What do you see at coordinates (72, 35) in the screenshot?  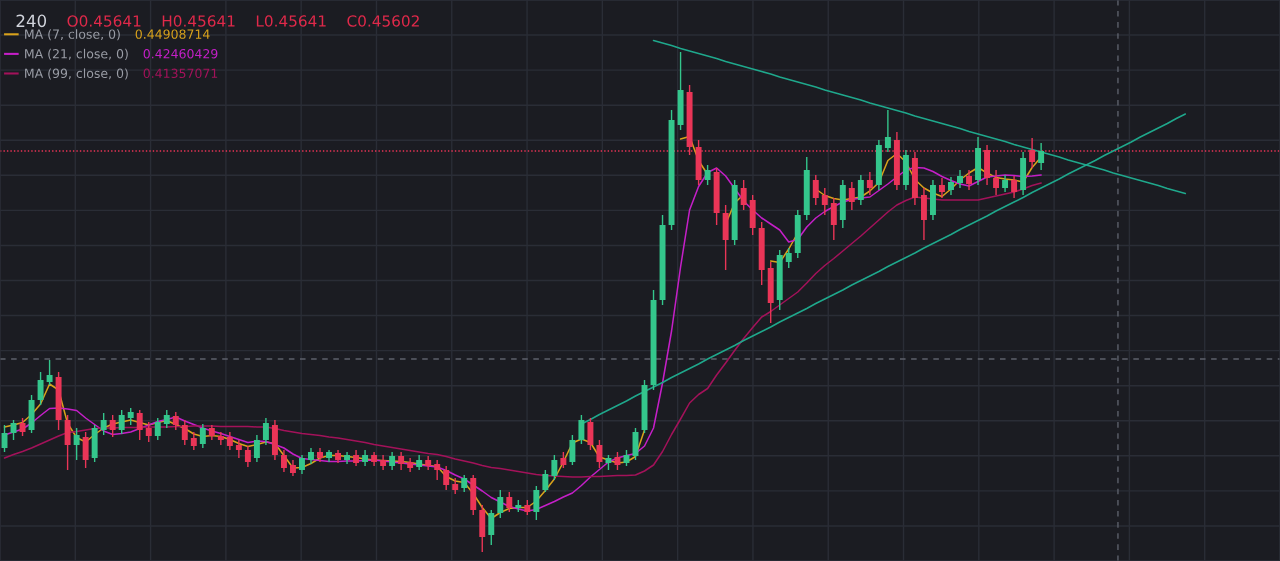 I see `legend-label: MA (7, close, 0)` at bounding box center [72, 35].